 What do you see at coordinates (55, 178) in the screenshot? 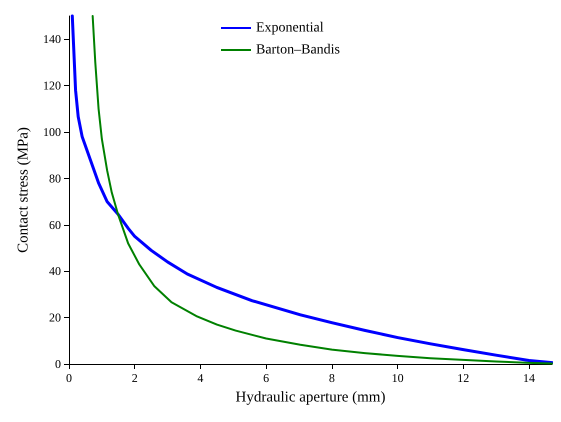
I see `y-tick-label: 80` at bounding box center [55, 178].